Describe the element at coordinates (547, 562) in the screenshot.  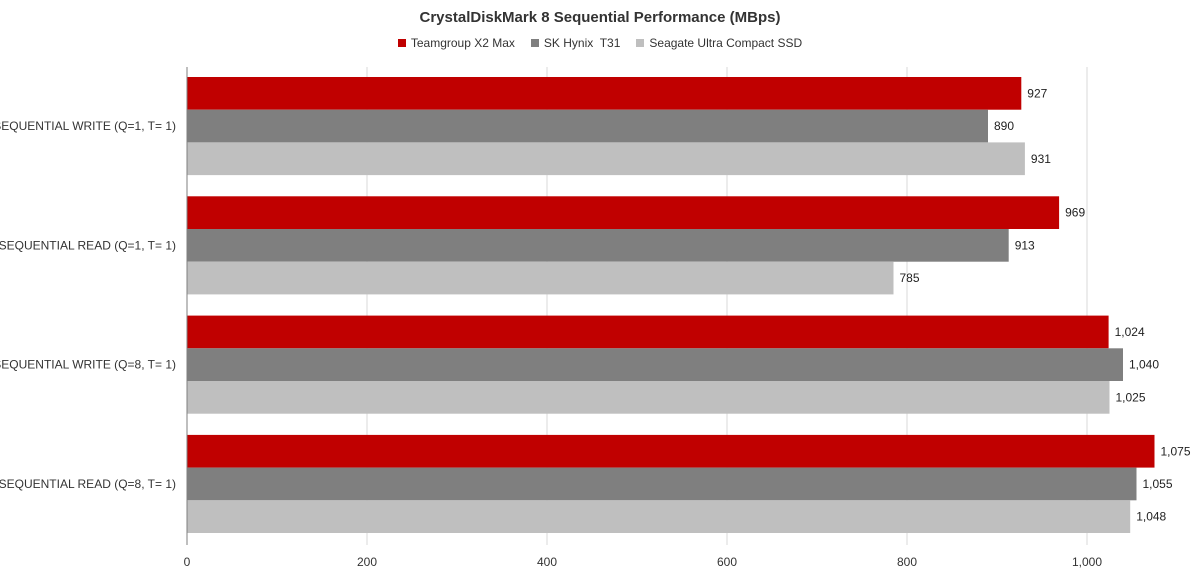
I see `x-tick-label: 400` at that location.